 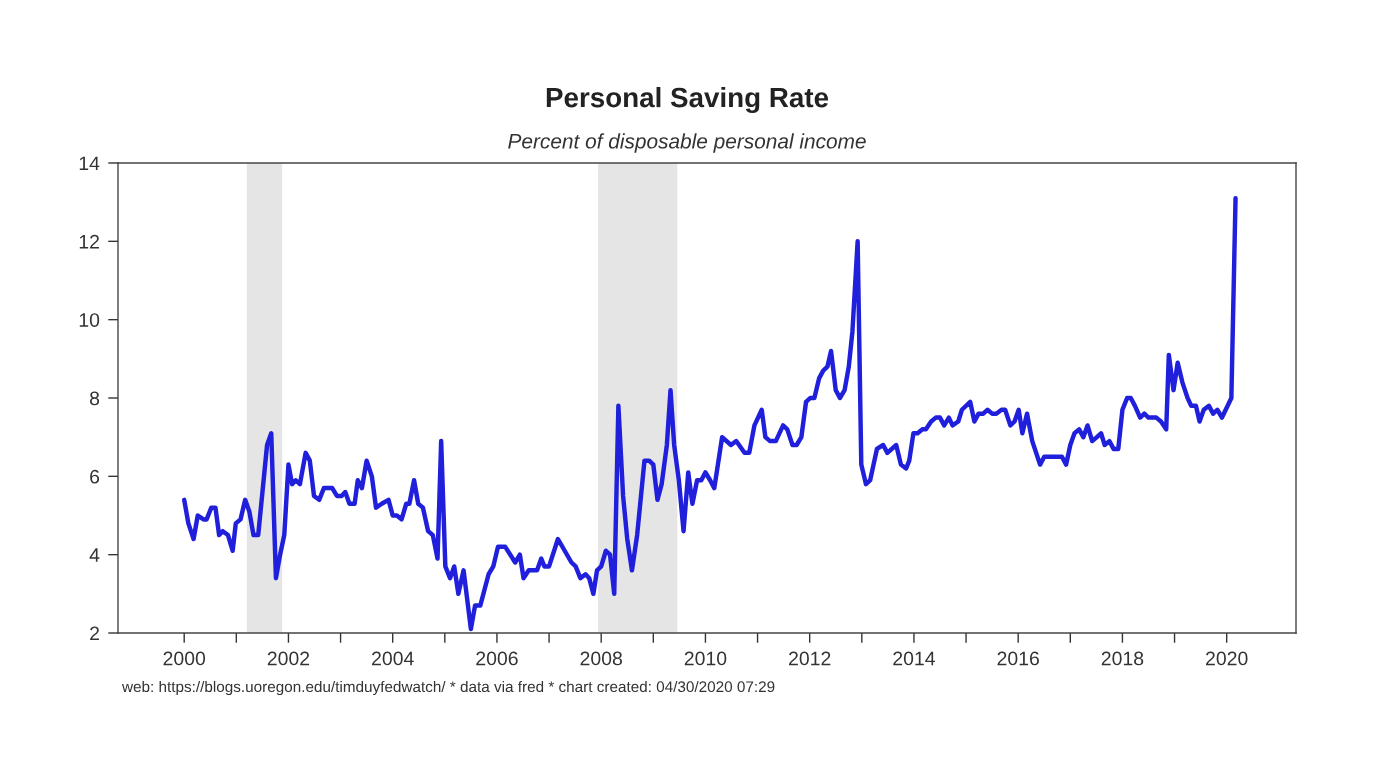 I want to click on y-tick-label: 10, so click(x=89, y=320).